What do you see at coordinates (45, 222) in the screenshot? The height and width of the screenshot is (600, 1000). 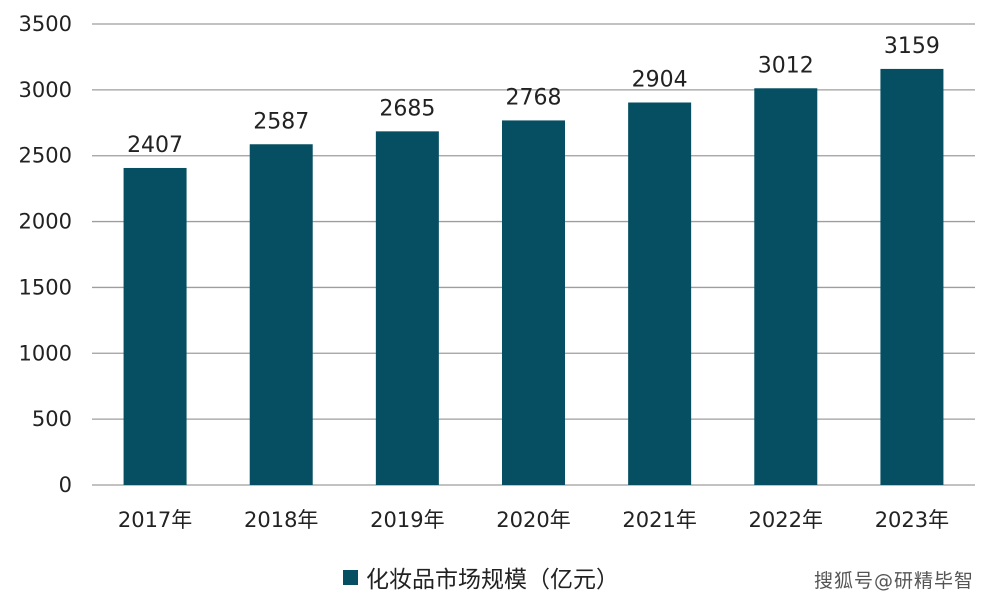 I see `y-tick-label: 2000` at bounding box center [45, 222].